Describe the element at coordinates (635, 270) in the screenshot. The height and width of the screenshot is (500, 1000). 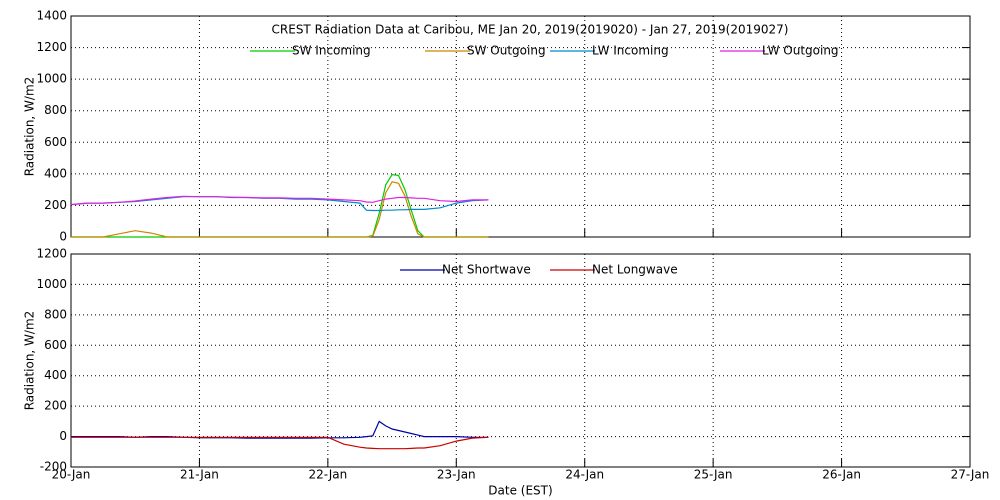
I see `legend-label: Net Longwave` at that location.